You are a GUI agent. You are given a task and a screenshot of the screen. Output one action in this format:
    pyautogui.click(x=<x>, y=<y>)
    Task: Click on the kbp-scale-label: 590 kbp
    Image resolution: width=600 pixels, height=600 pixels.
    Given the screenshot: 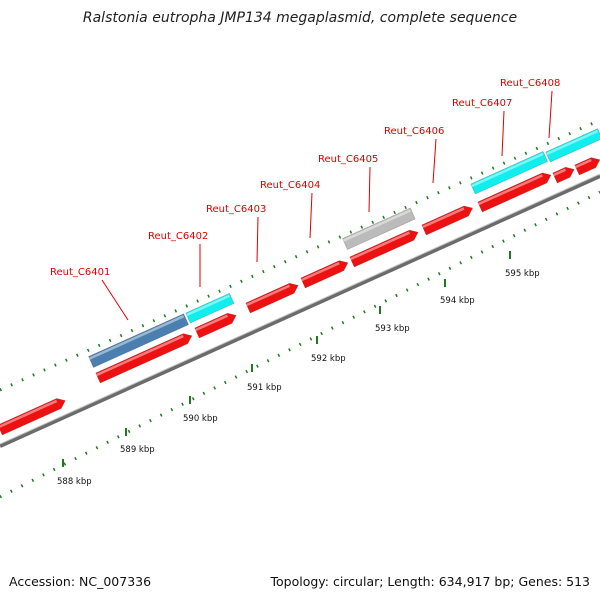 What is the action you would take?
    pyautogui.click(x=200, y=419)
    